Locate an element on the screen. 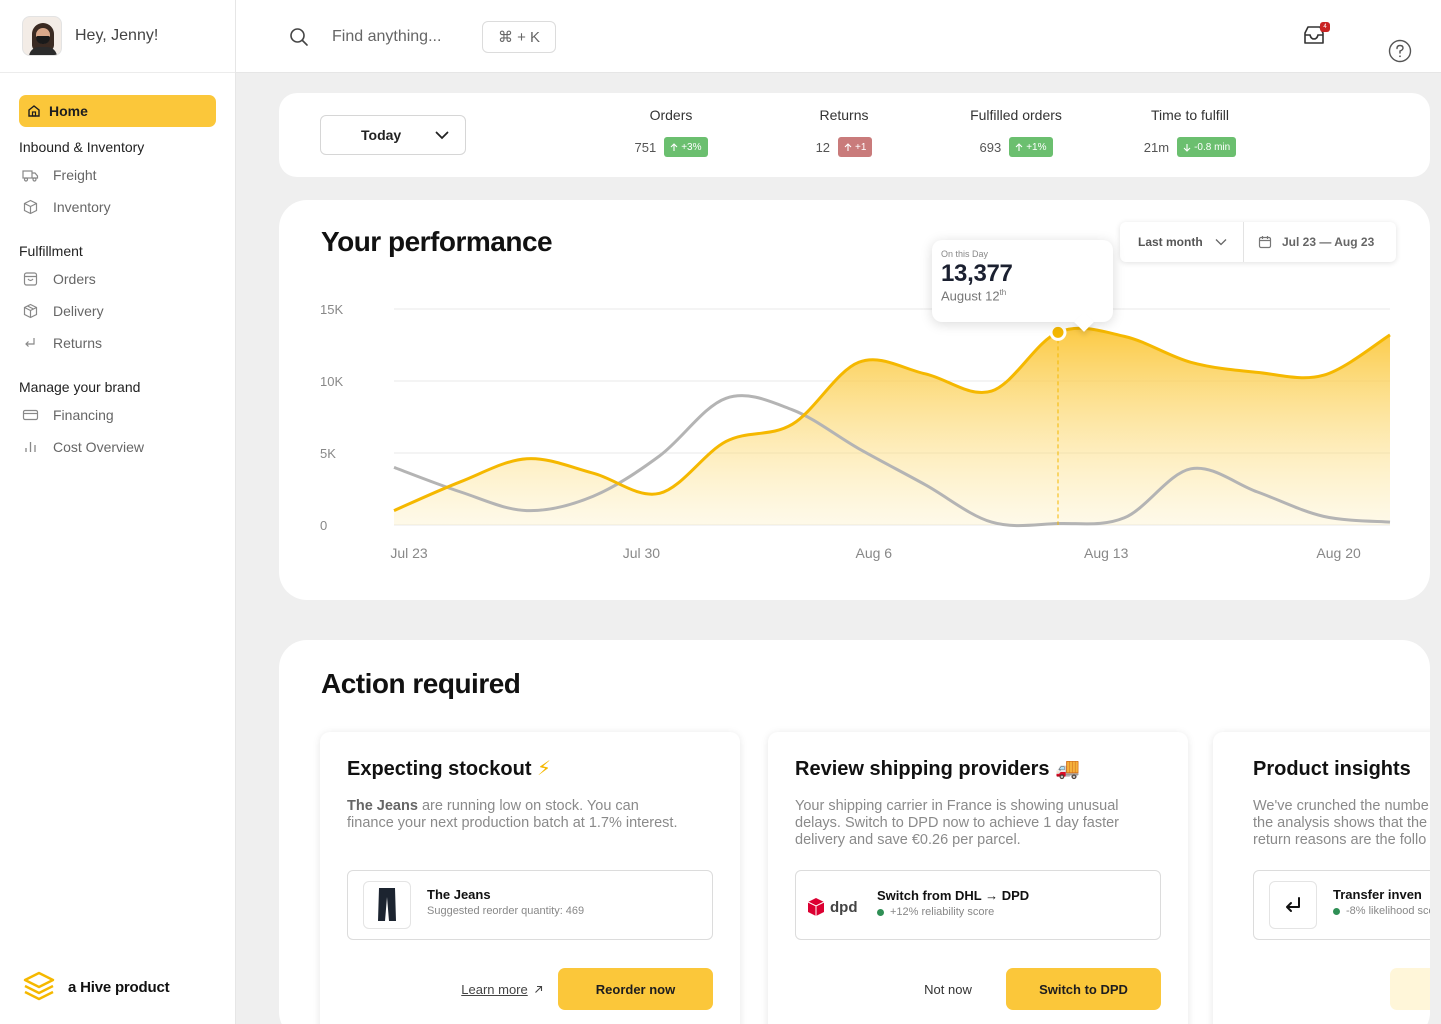  sidebar-item-label: Home is located at coordinates (68, 111).